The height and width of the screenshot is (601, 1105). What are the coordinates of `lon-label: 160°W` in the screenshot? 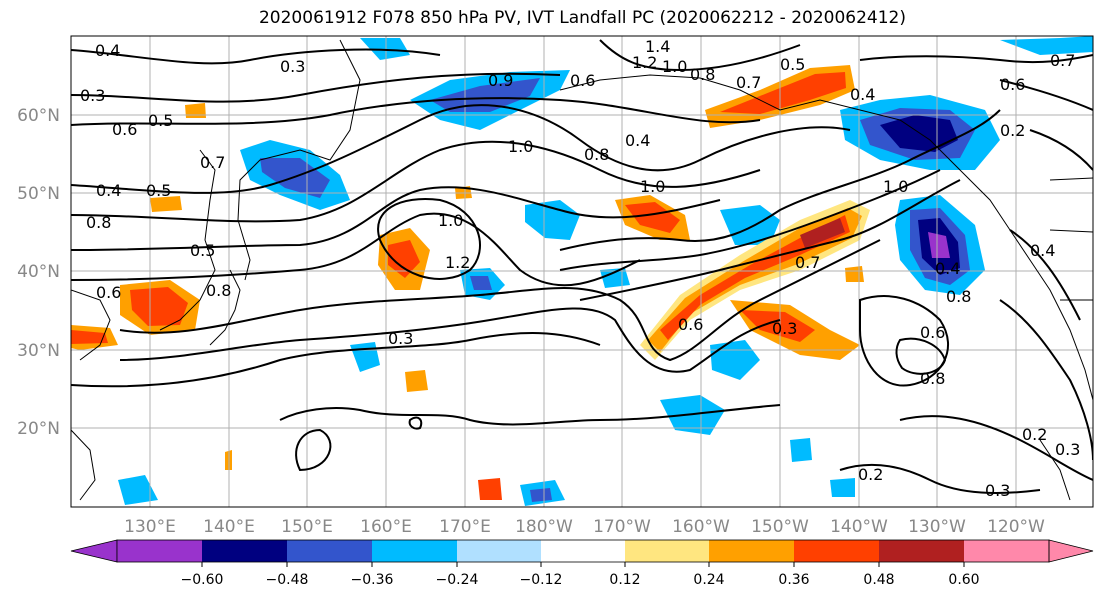 It's located at (701, 527).